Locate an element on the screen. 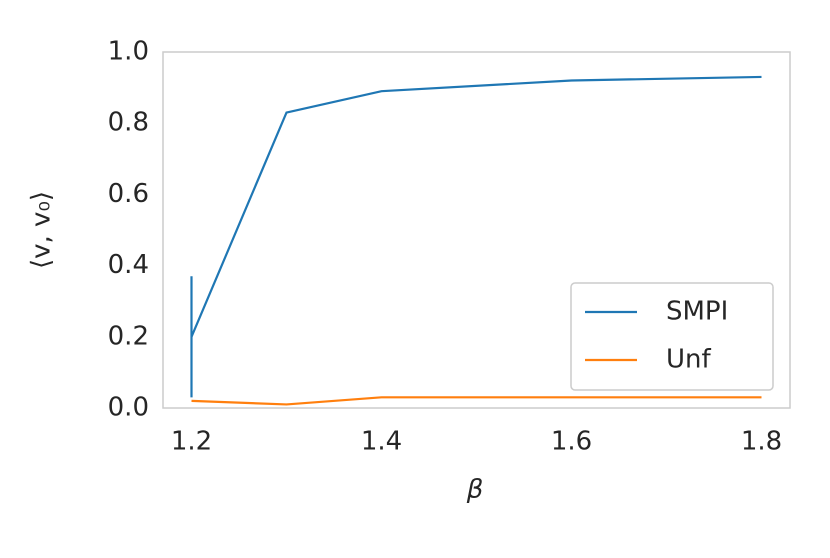  y-tick-label: 0.4 is located at coordinates (128, 265).